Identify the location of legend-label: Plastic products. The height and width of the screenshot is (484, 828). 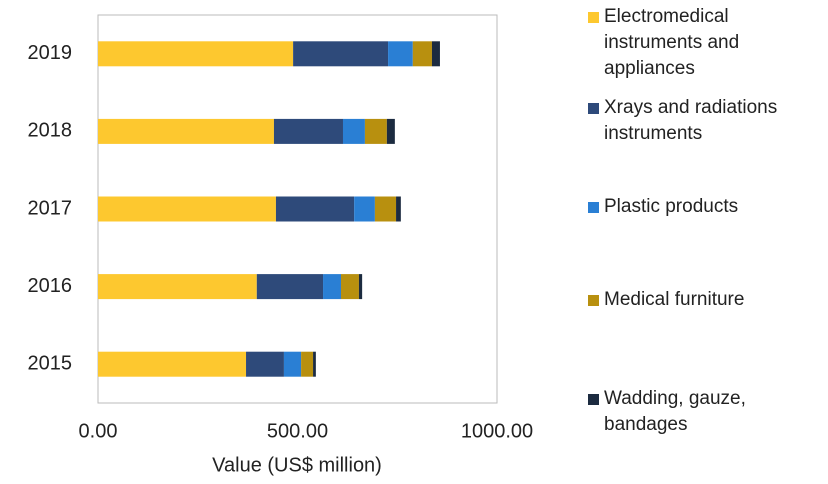
(671, 206).